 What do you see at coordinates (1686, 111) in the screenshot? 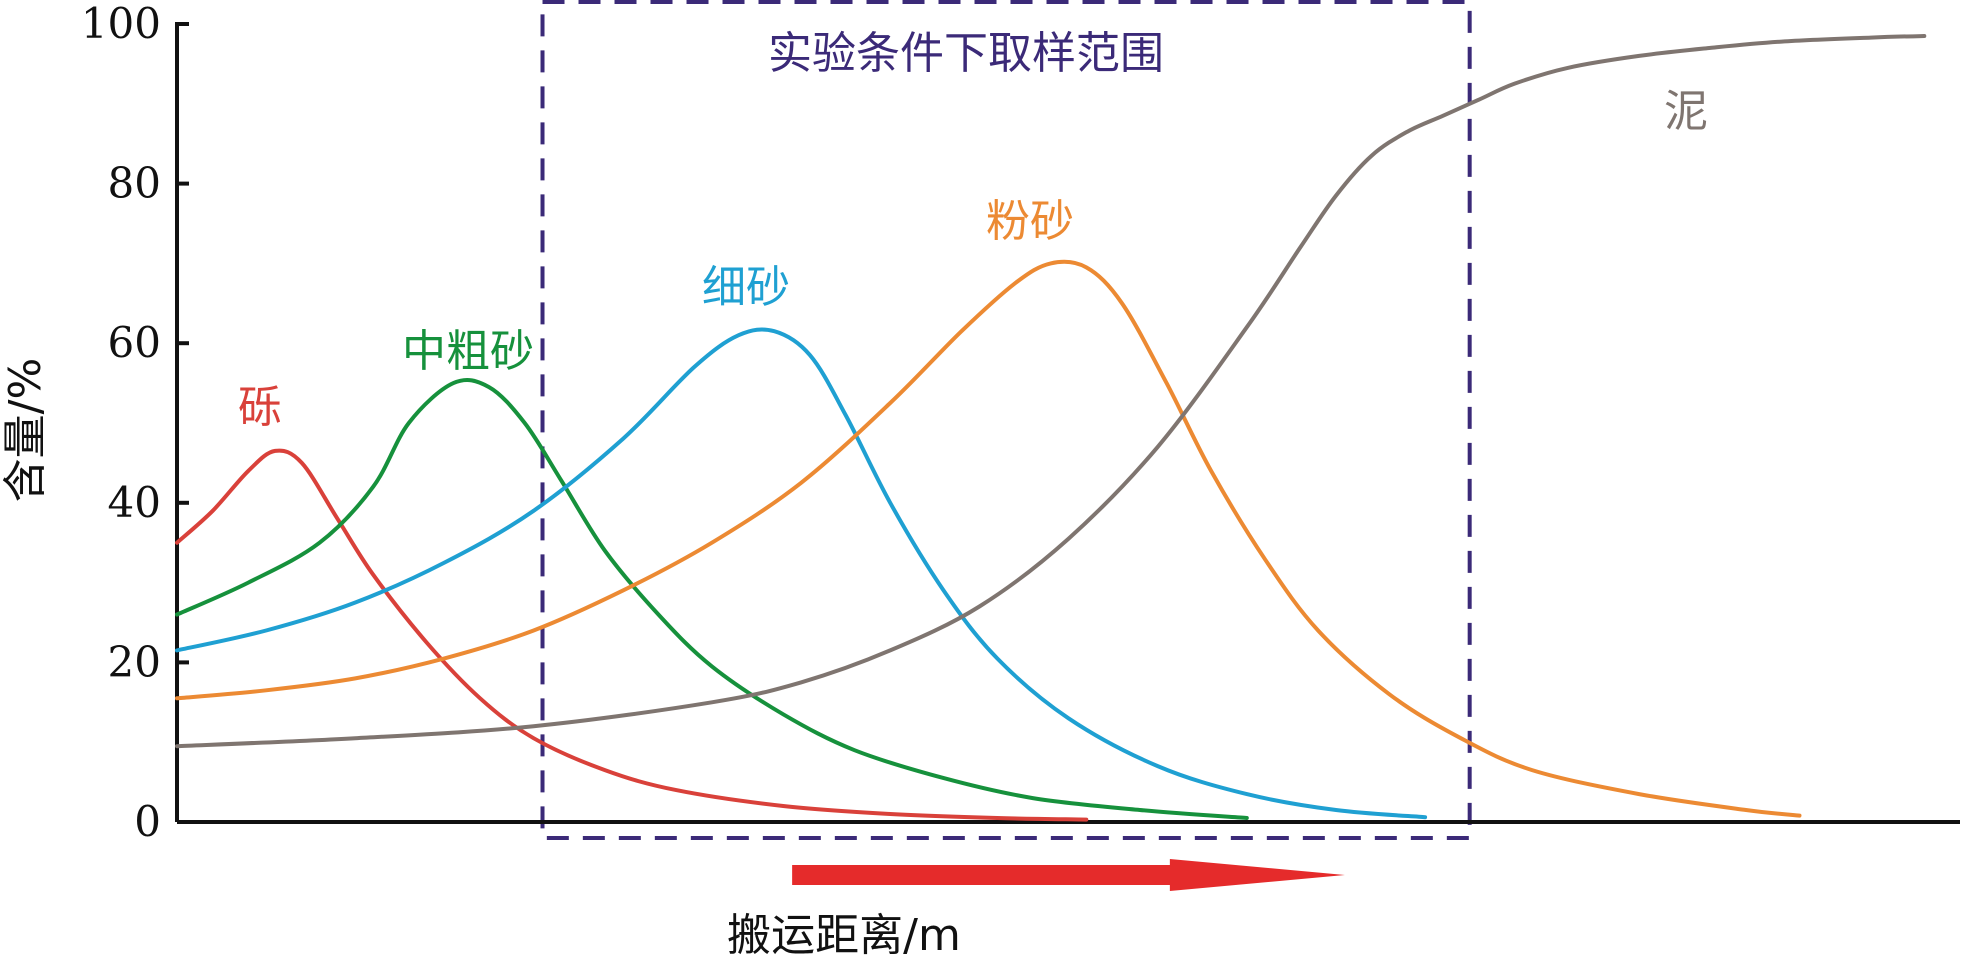
I see `series-label-5: 泥` at bounding box center [1686, 111].